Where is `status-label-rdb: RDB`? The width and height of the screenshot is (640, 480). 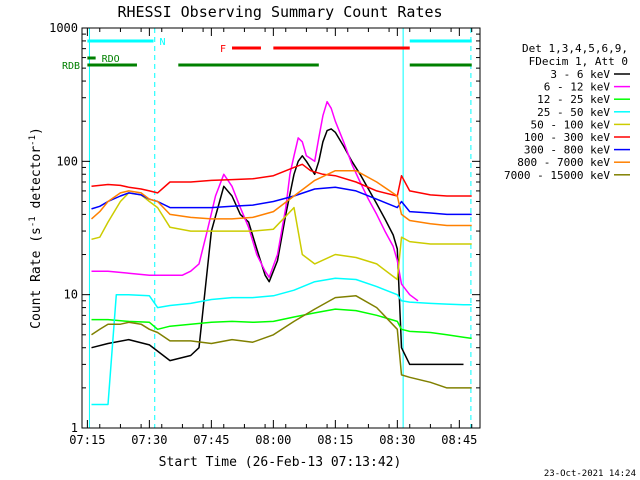 status-label-rdb: RDB is located at coordinates (71, 66).